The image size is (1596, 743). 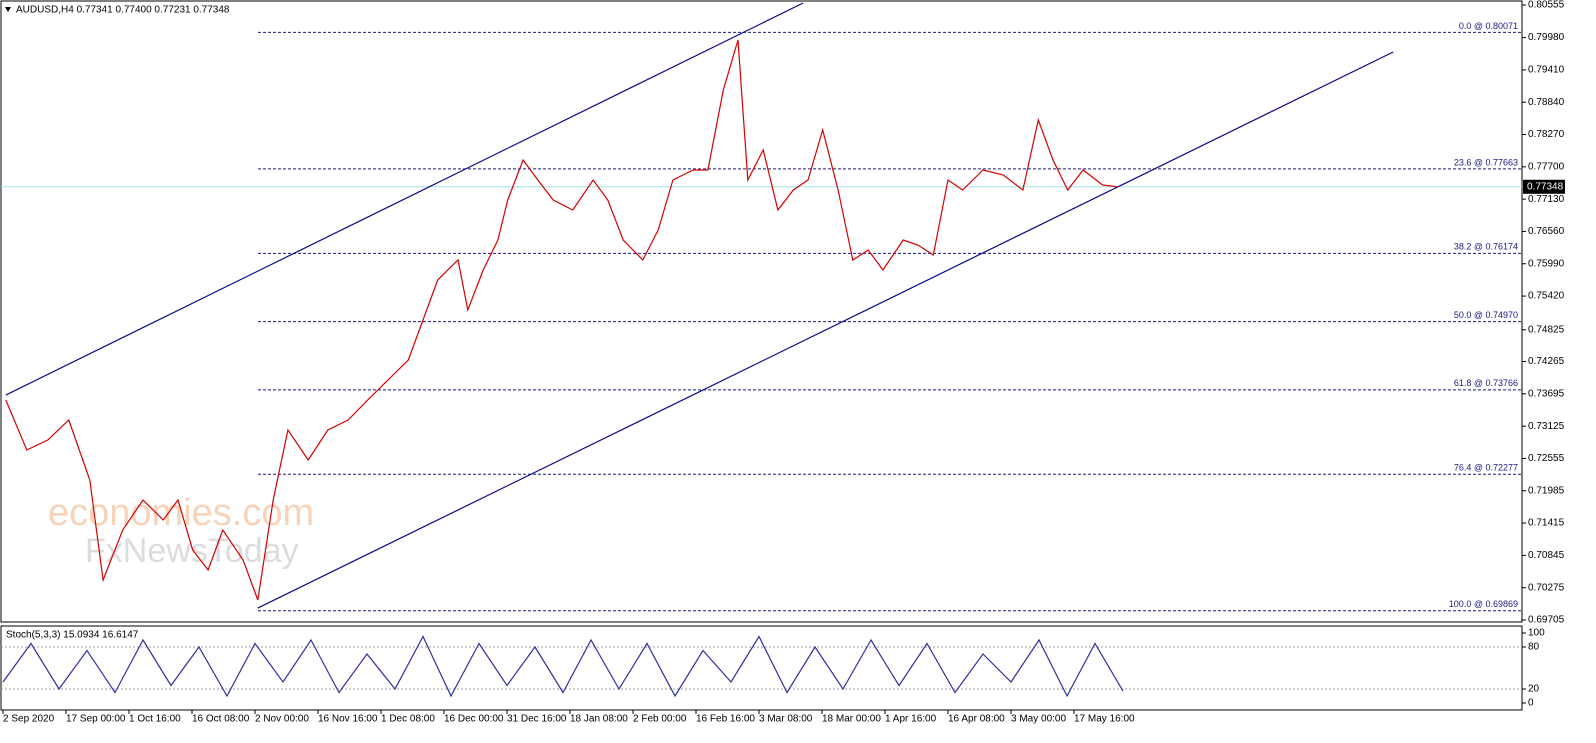 What do you see at coordinates (1104, 719) in the screenshot?
I see `x-tick-label: 17 May 16:00` at bounding box center [1104, 719].